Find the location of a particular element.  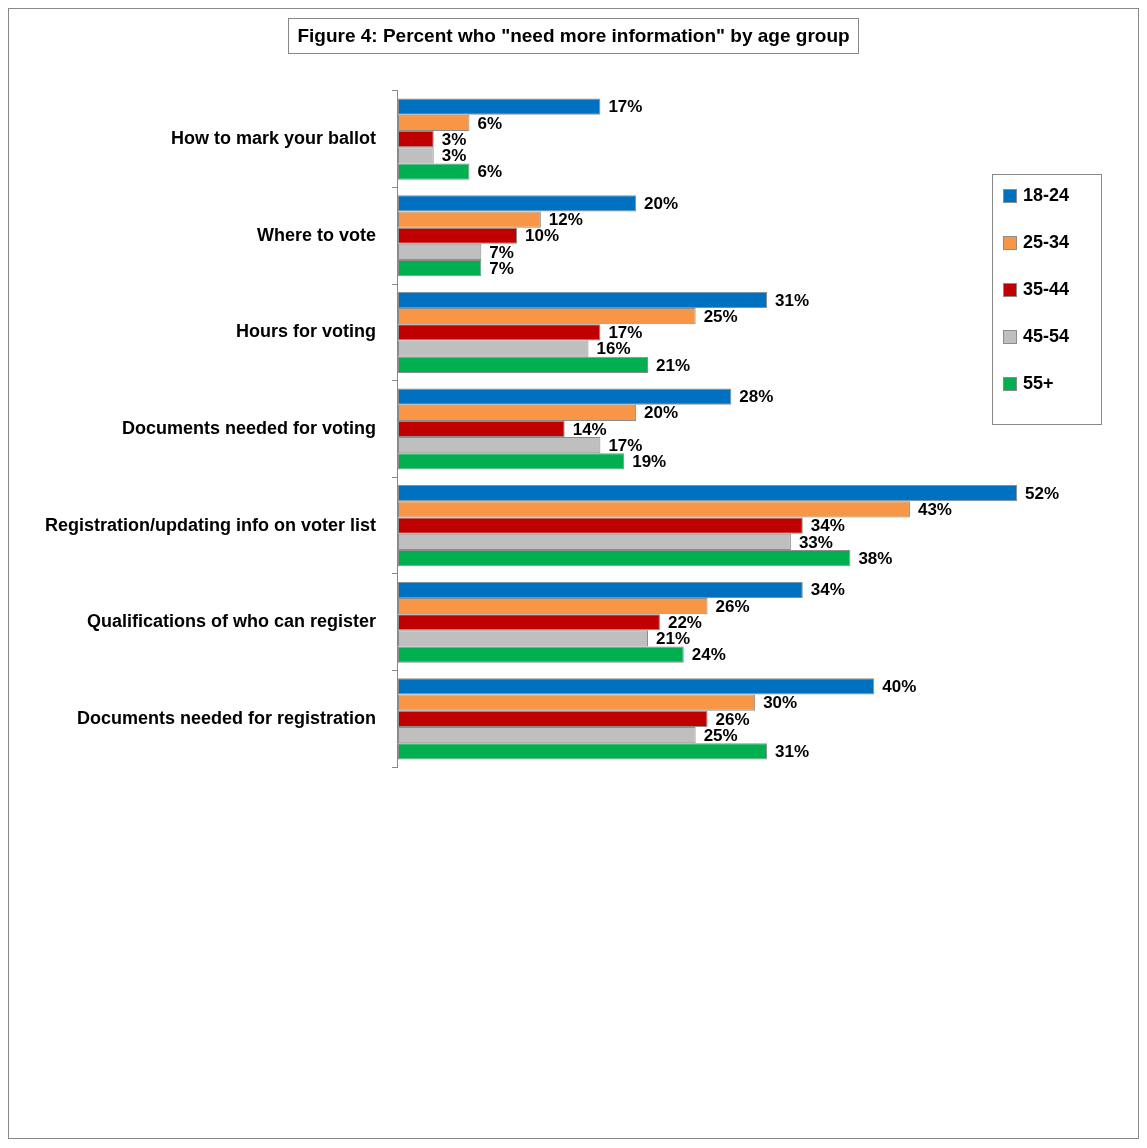

y-tick-label: Hours for voting is located at coordinates (306, 331).